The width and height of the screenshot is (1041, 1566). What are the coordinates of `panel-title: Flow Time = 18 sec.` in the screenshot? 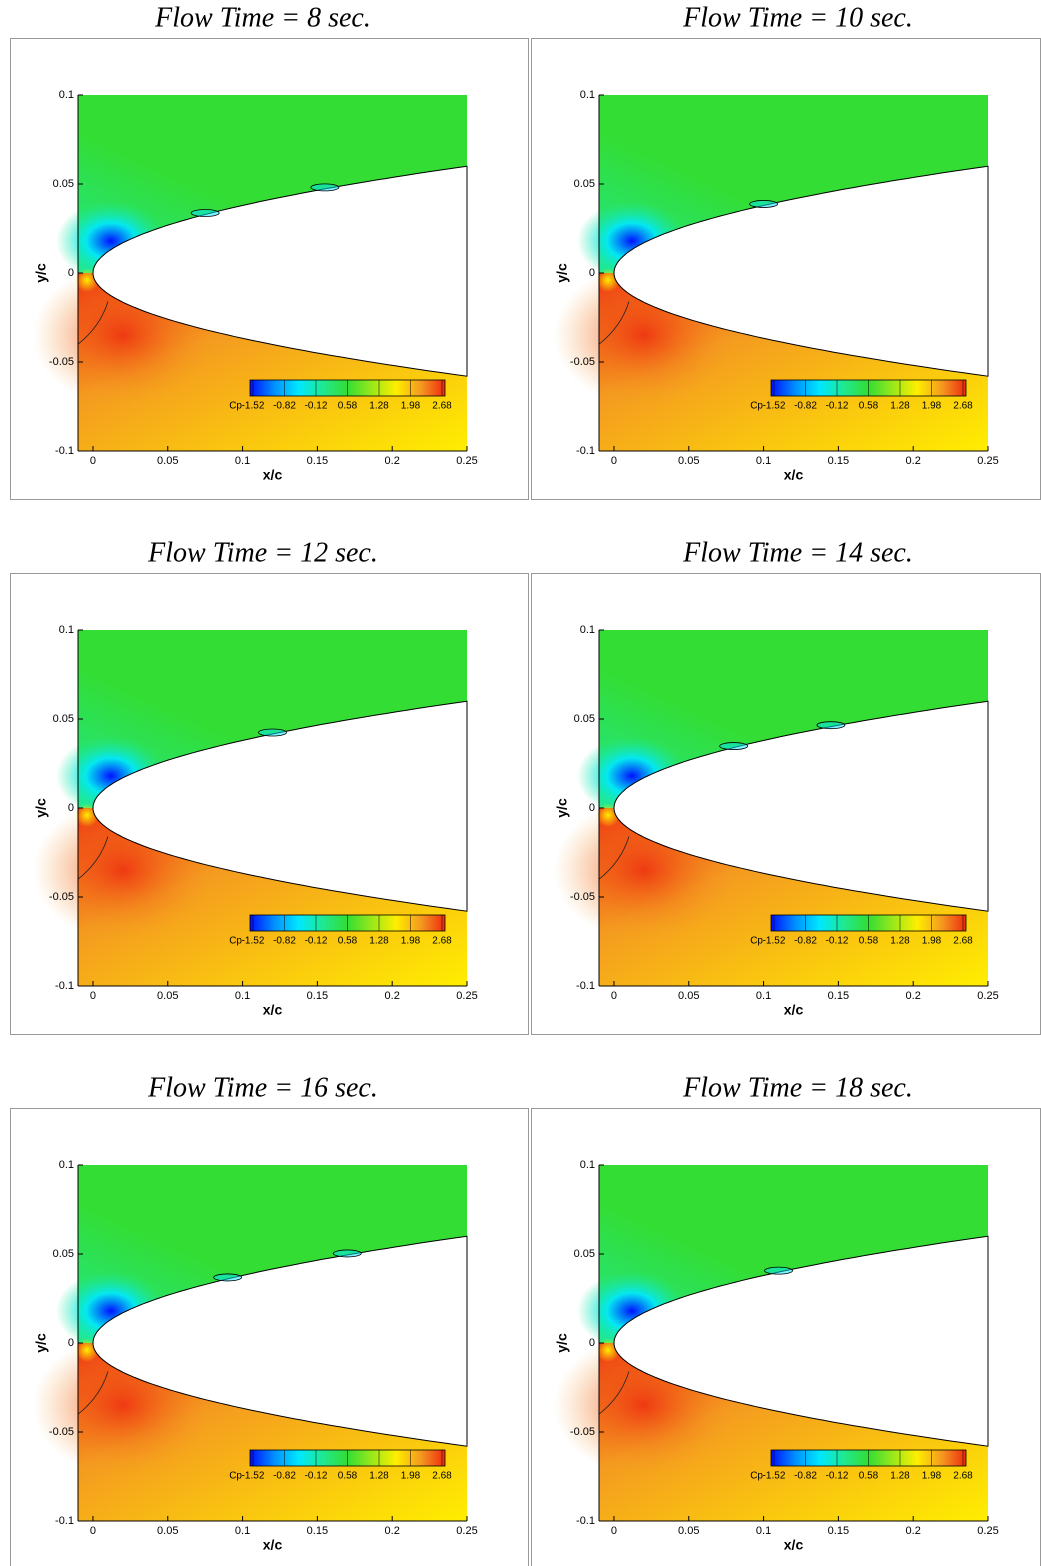 It's located at (797, 1087).